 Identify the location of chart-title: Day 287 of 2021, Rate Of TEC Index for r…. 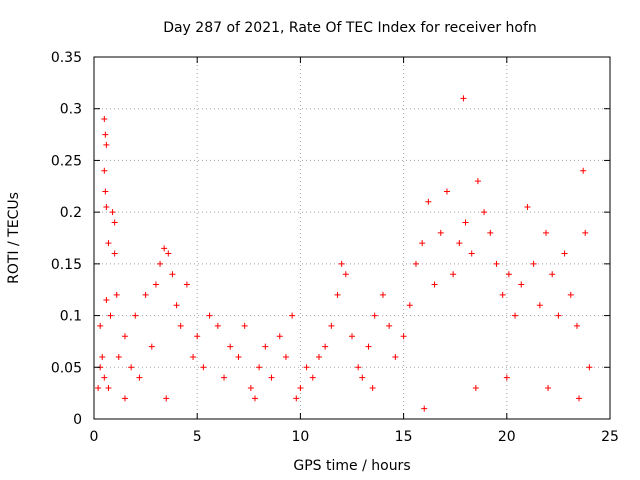
(350, 28).